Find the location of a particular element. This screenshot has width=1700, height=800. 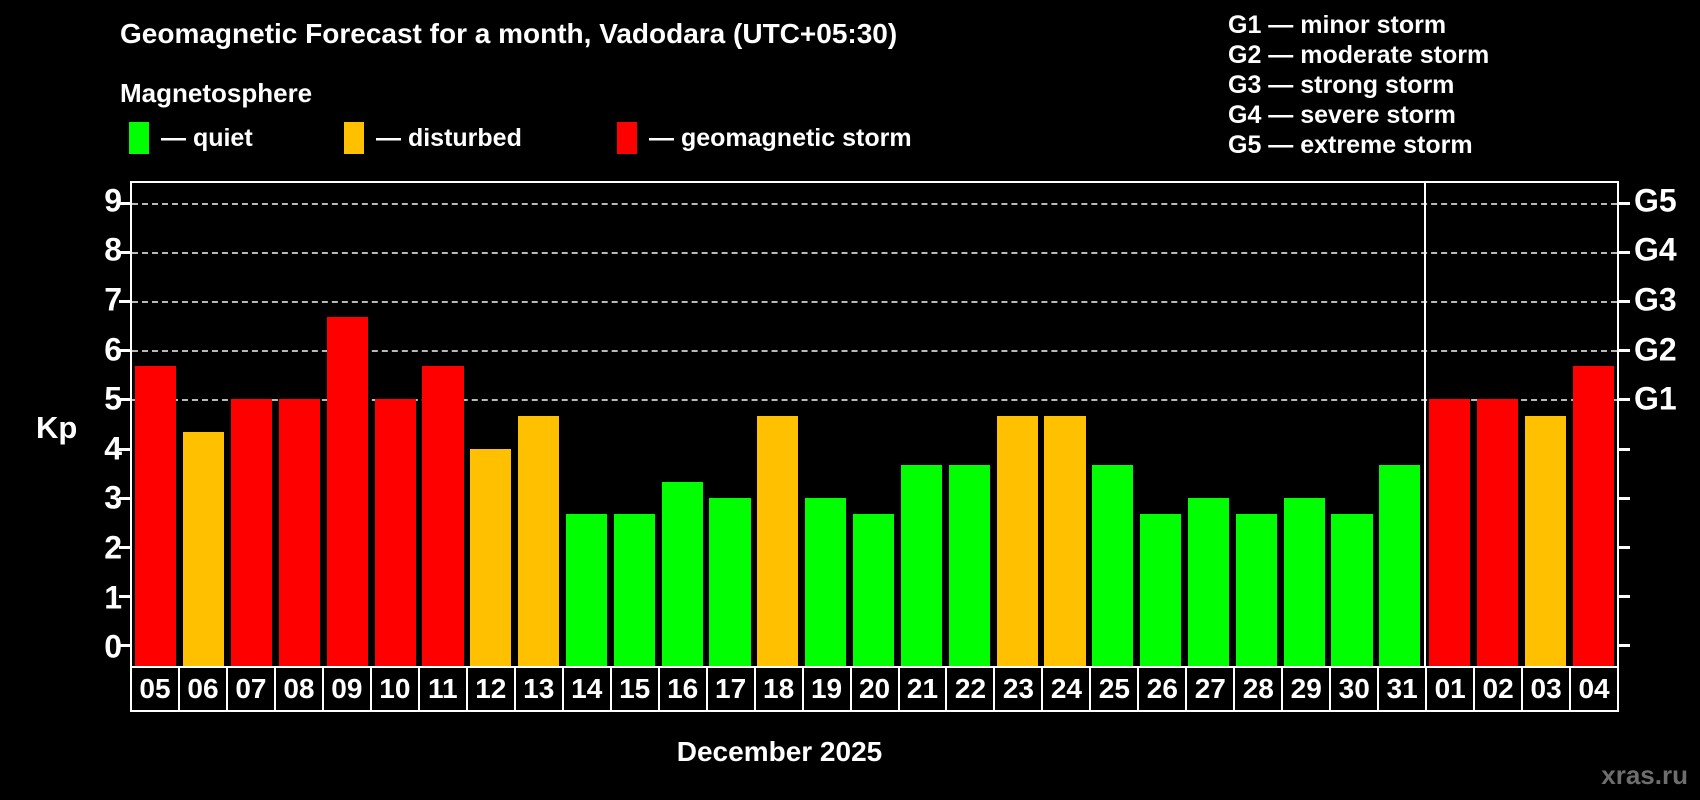

day-label-25: 25 is located at coordinates (1114, 689).